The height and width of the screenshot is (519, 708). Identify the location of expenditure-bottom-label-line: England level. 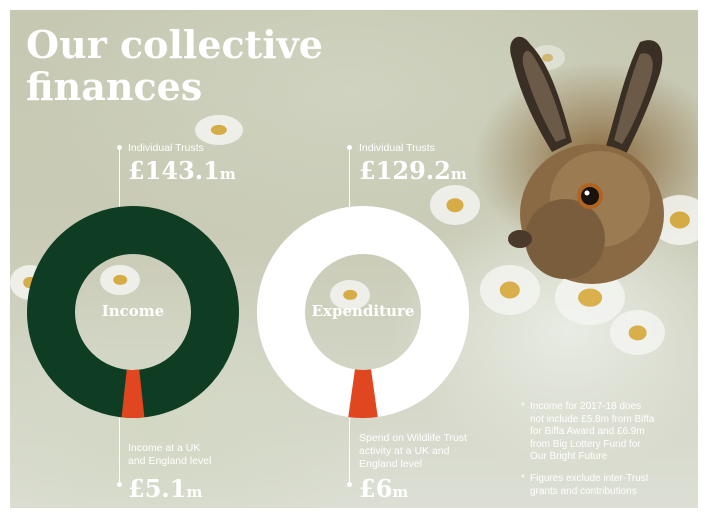
(391, 464).